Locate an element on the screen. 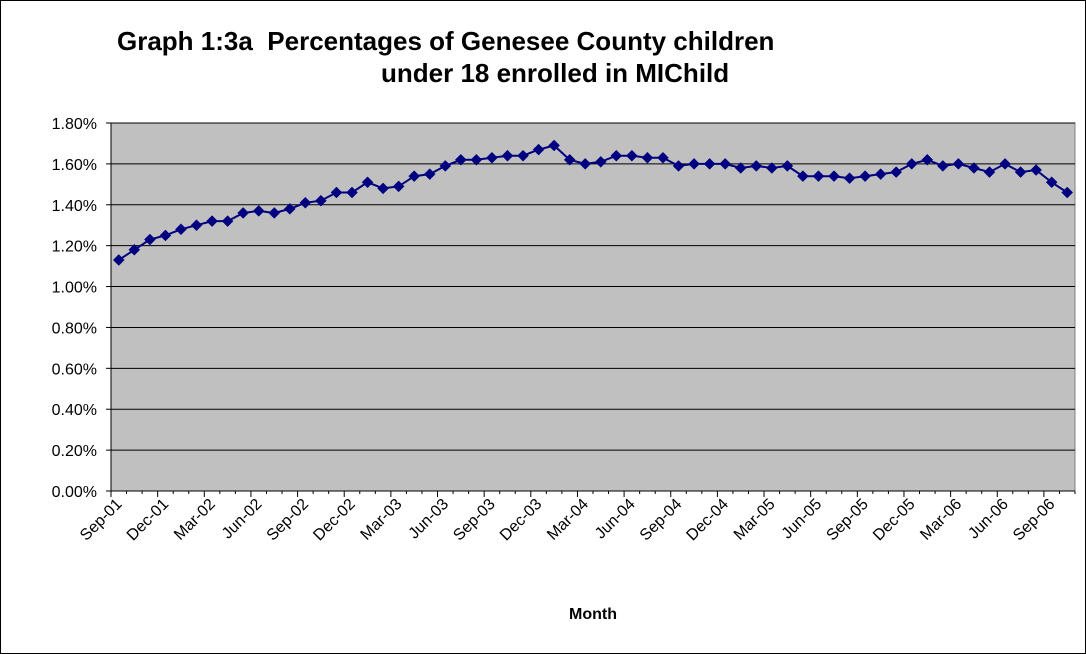 Image resolution: width=1086 pixels, height=654 pixels. x-tick-label: Sep-03 is located at coordinates (474, 520).